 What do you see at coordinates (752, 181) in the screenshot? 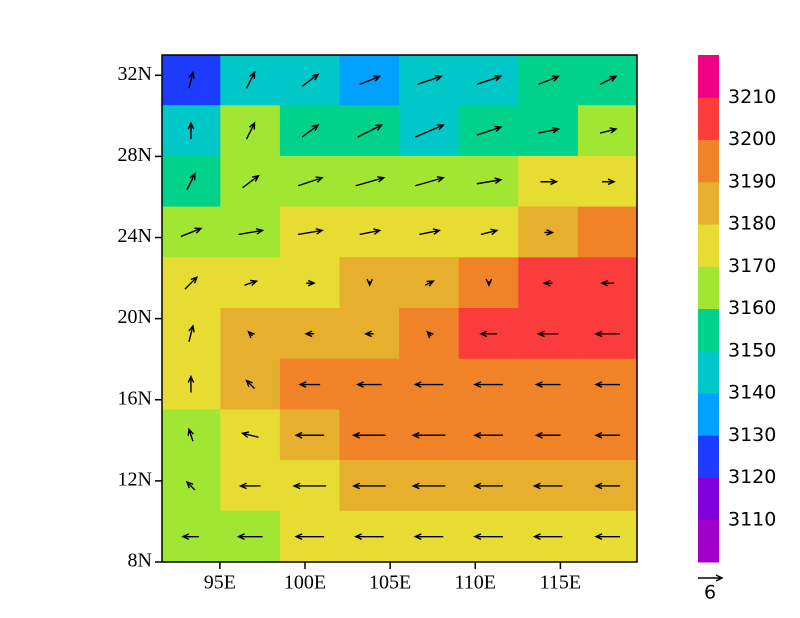
I see `colorbar-label: 3190` at bounding box center [752, 181].